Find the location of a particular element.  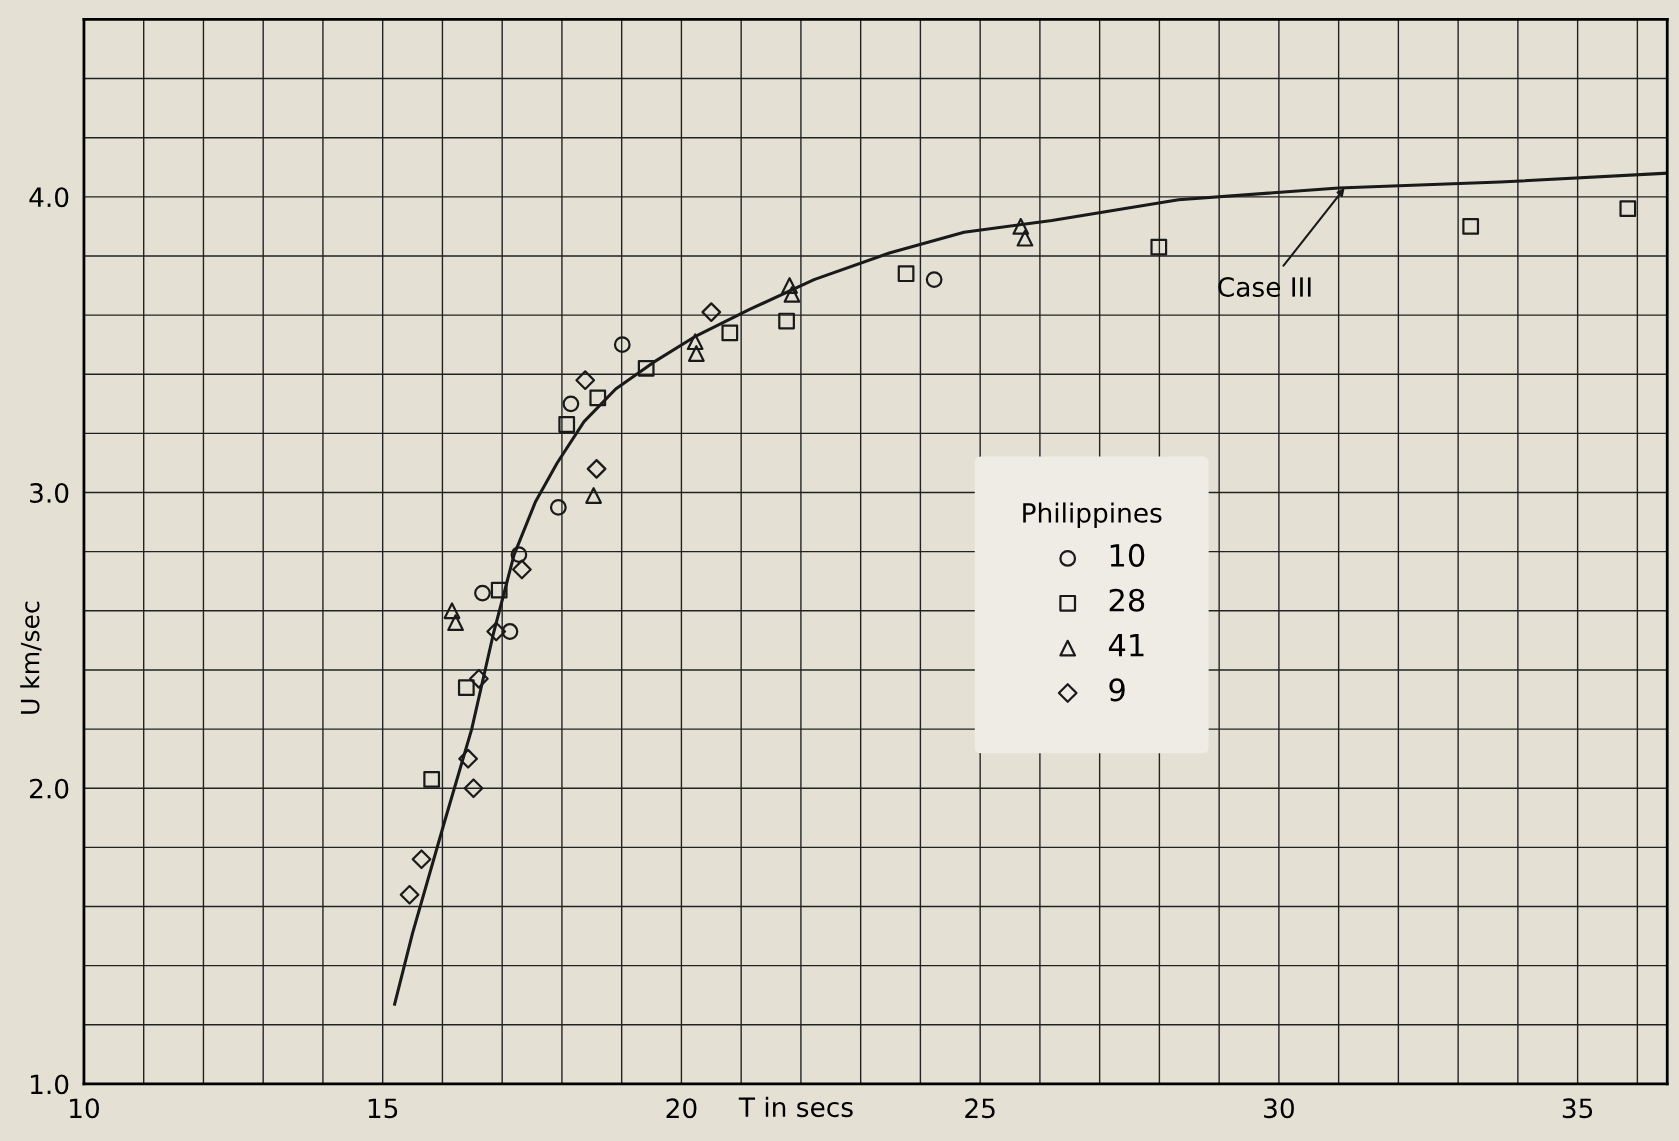

x-axis-title: T in secs is located at coordinates (795, 1107).